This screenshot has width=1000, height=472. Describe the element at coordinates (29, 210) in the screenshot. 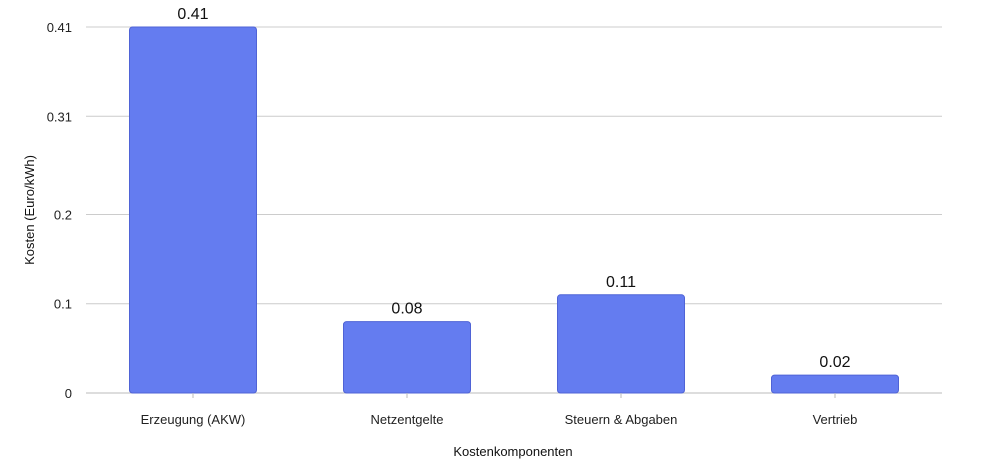

I see `y-axis-title: Kosten (Euro/kWh)` at that location.